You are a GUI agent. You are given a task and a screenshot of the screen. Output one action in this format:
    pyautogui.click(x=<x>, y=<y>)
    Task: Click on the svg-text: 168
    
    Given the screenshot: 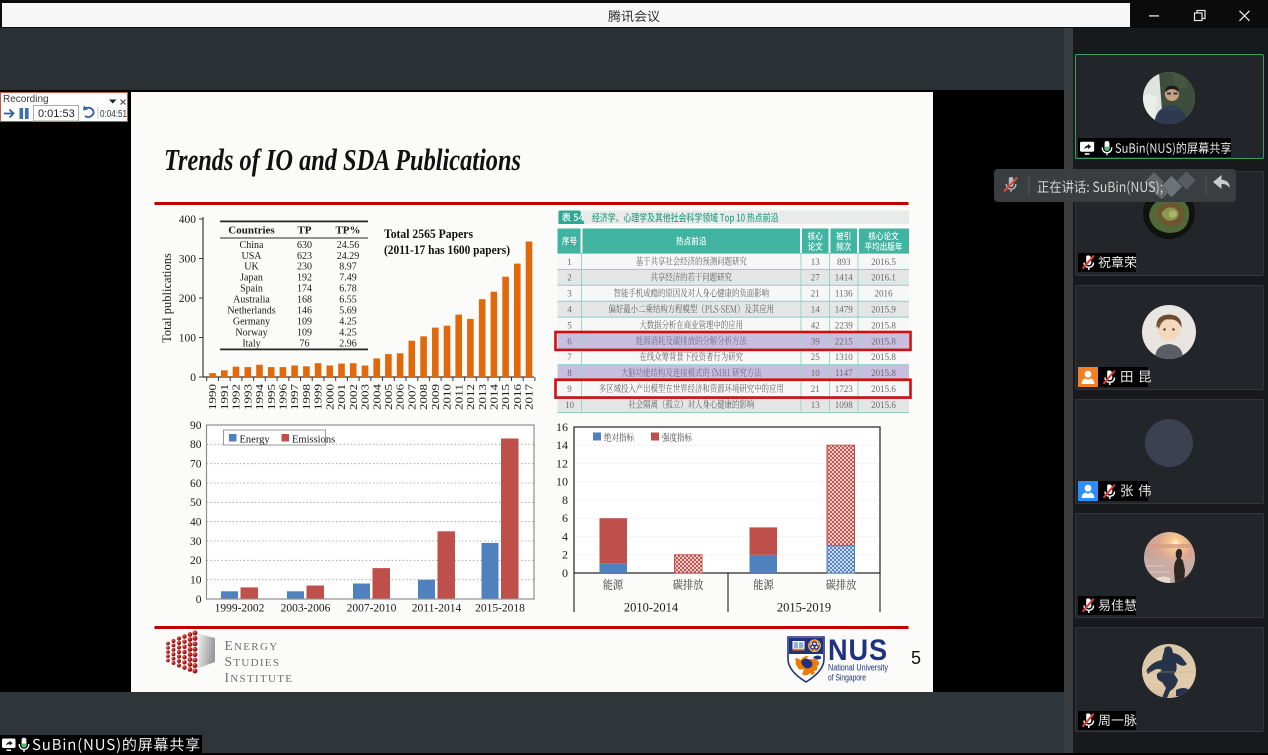 What is the action you would take?
    pyautogui.click(x=304, y=300)
    